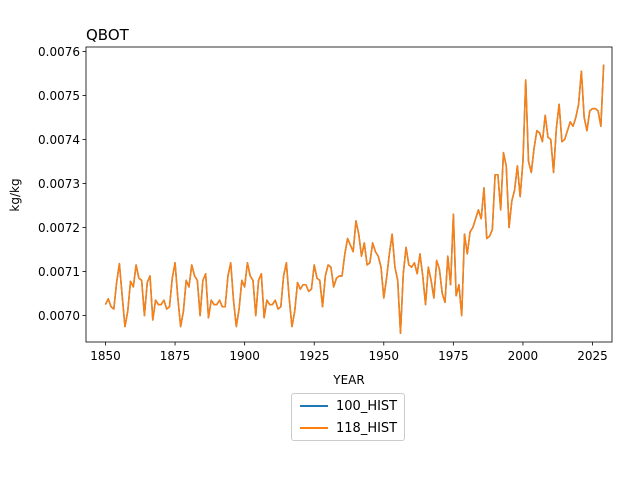 Image resolution: width=640 pixels, height=480 pixels. What do you see at coordinates (523, 356) in the screenshot?
I see `x-tick-label: 2000` at bounding box center [523, 356].